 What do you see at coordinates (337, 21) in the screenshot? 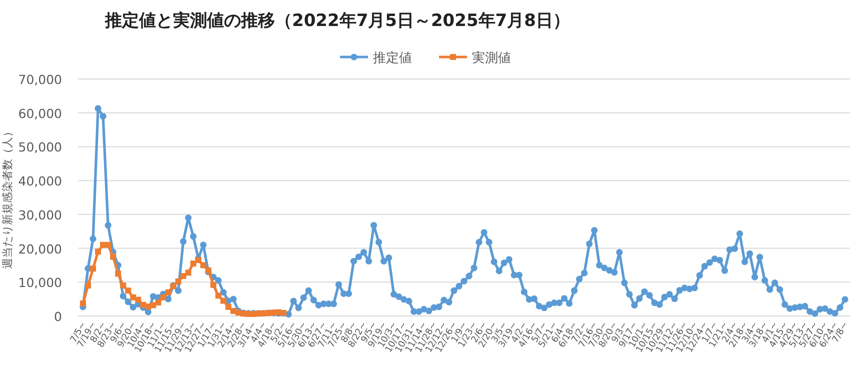
I see `chart-title: 推定値と実測値の推移（2022年7月5日～2025年7月8日）` at bounding box center [337, 21].